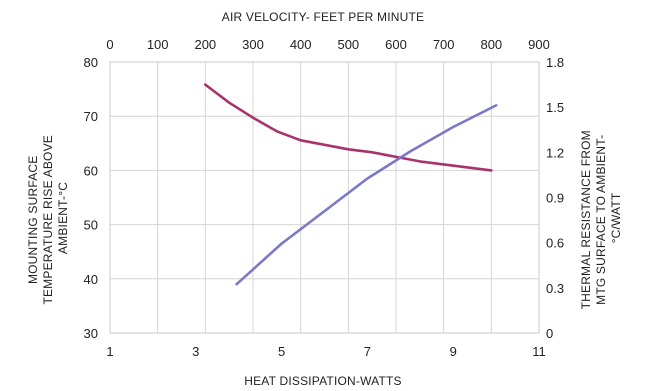  What do you see at coordinates (586, 219) in the screenshot?
I see `right-axis-title-line-1: THERMAL RESISTANCE FROM` at bounding box center [586, 219].